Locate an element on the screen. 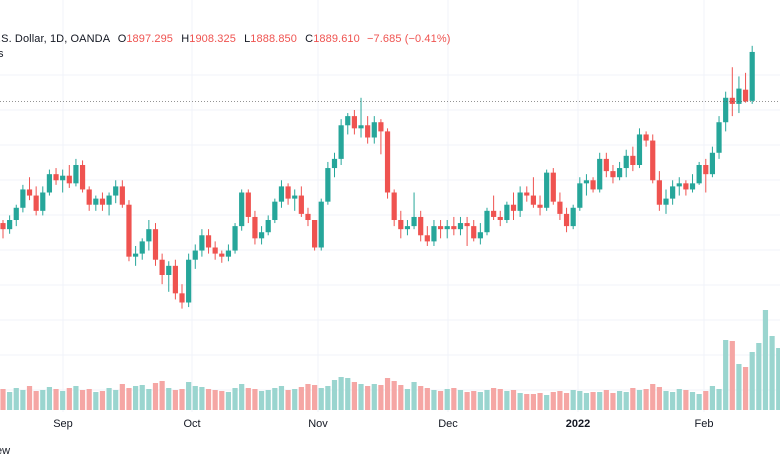  x-tick-label: Oct is located at coordinates (191, 424).